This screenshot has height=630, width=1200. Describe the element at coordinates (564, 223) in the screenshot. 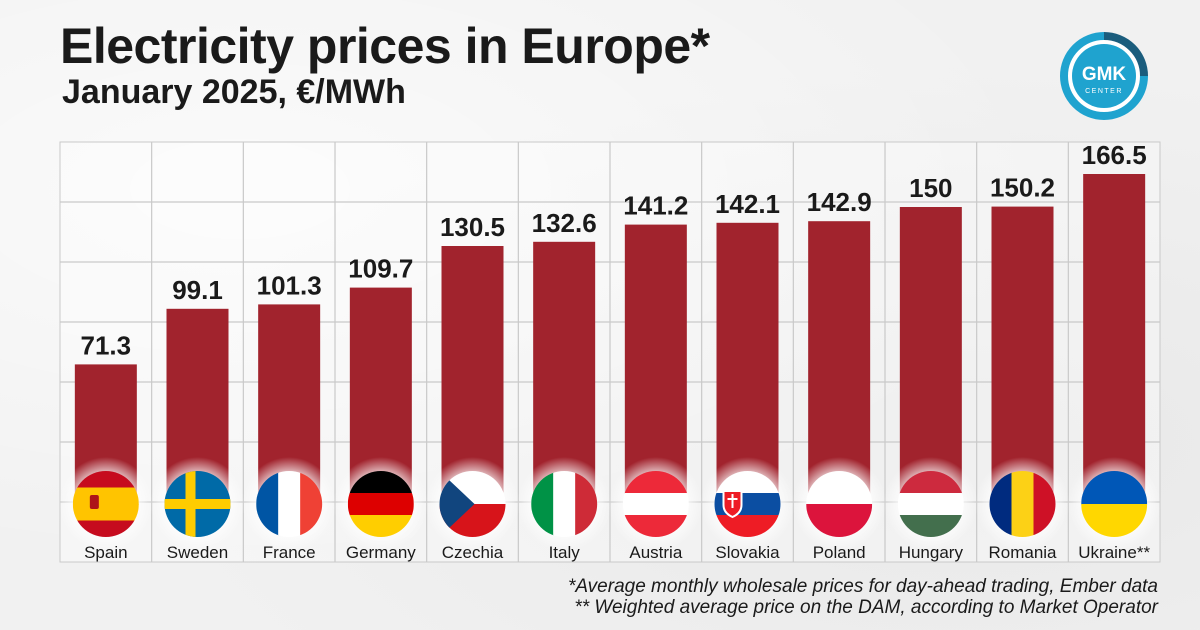

I see `value-label: 132.6` at that location.